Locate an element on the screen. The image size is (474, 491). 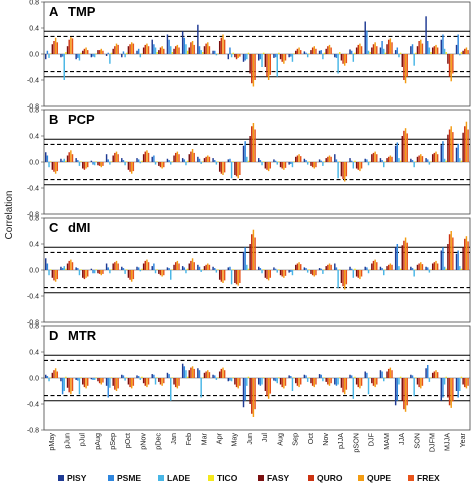
bar-a-qupe-djfm is located at coordinates (436, 49).